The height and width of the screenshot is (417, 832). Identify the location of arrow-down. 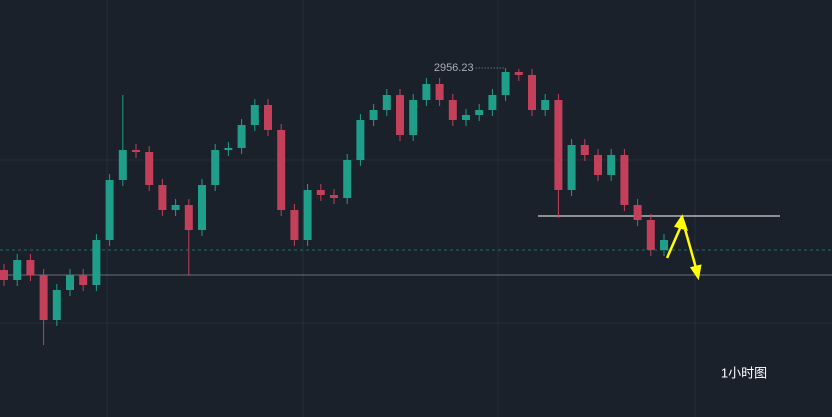
(689, 245).